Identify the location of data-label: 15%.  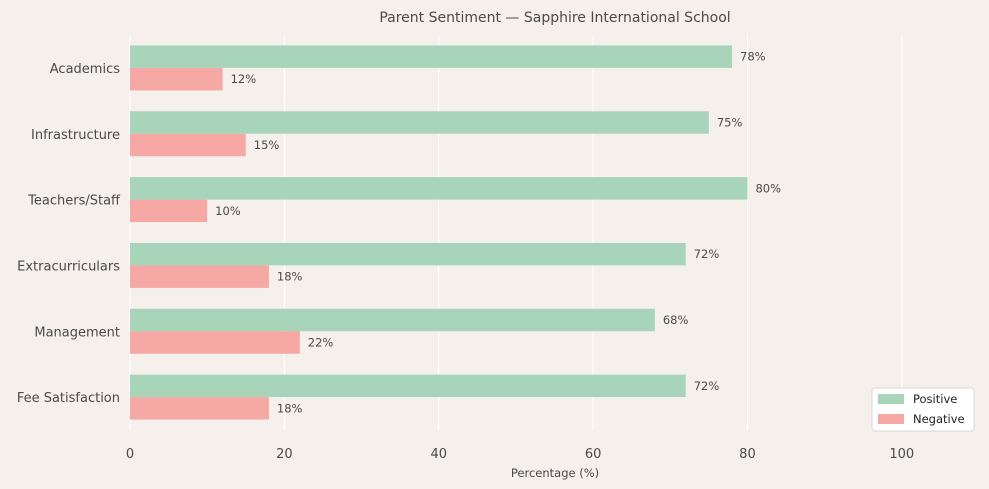
(267, 145).